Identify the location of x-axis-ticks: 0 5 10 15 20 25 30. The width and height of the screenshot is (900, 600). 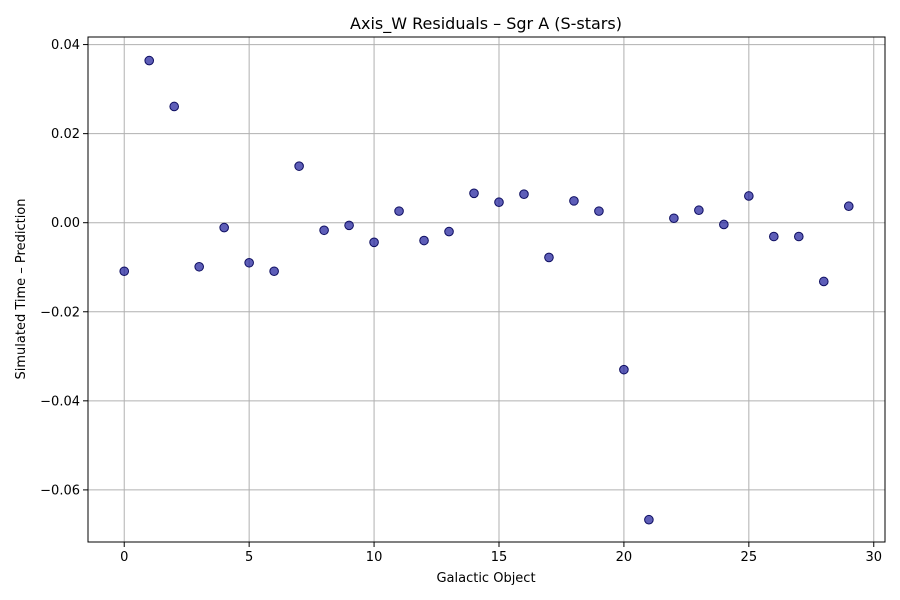
(501, 553).